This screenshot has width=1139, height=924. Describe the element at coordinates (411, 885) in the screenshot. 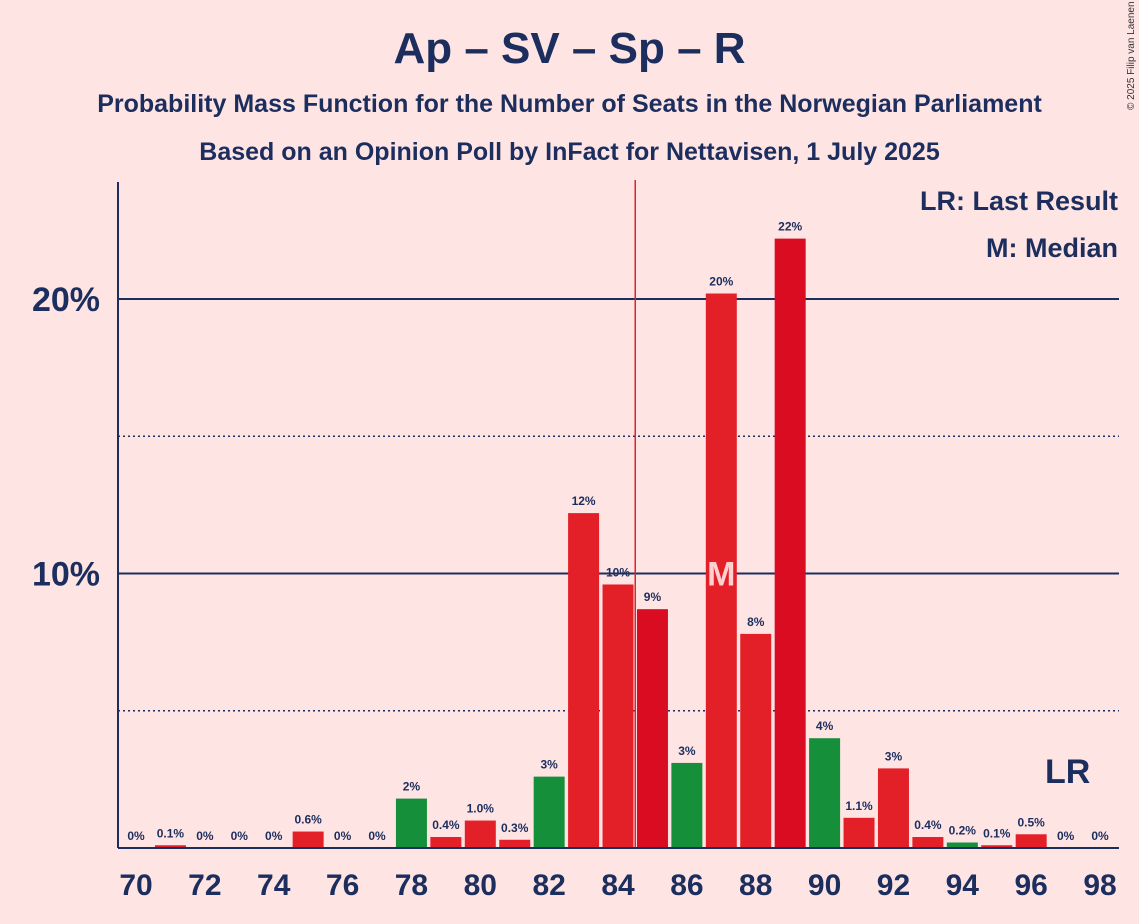

I see `x-tick-78: 78` at that location.